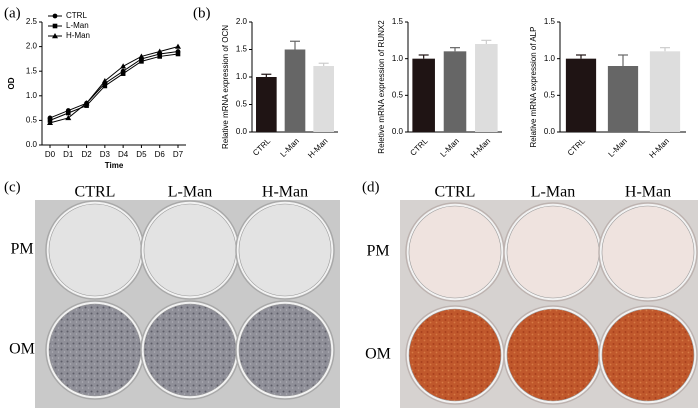 The width and height of the screenshot is (700, 410). What do you see at coordinates (77, 25) in the screenshot?
I see `legend-label: L-Man` at bounding box center [77, 25].